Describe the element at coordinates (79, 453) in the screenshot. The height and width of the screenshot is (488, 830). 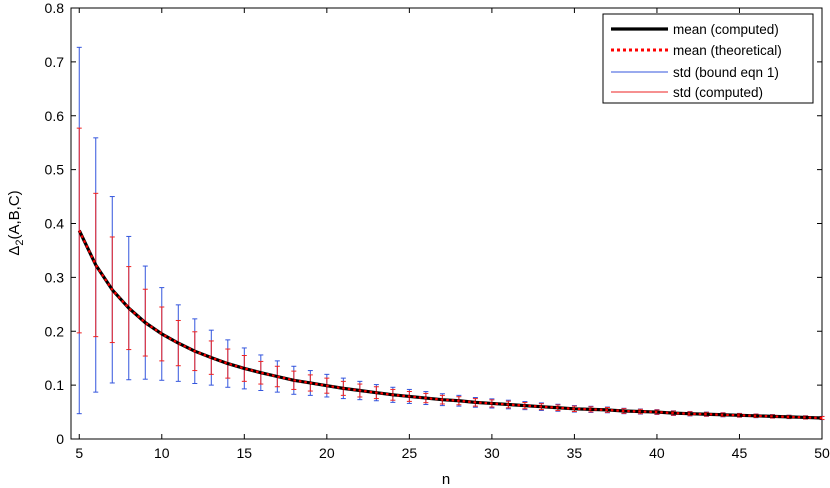
I see `x-tick-label: 5` at that location.